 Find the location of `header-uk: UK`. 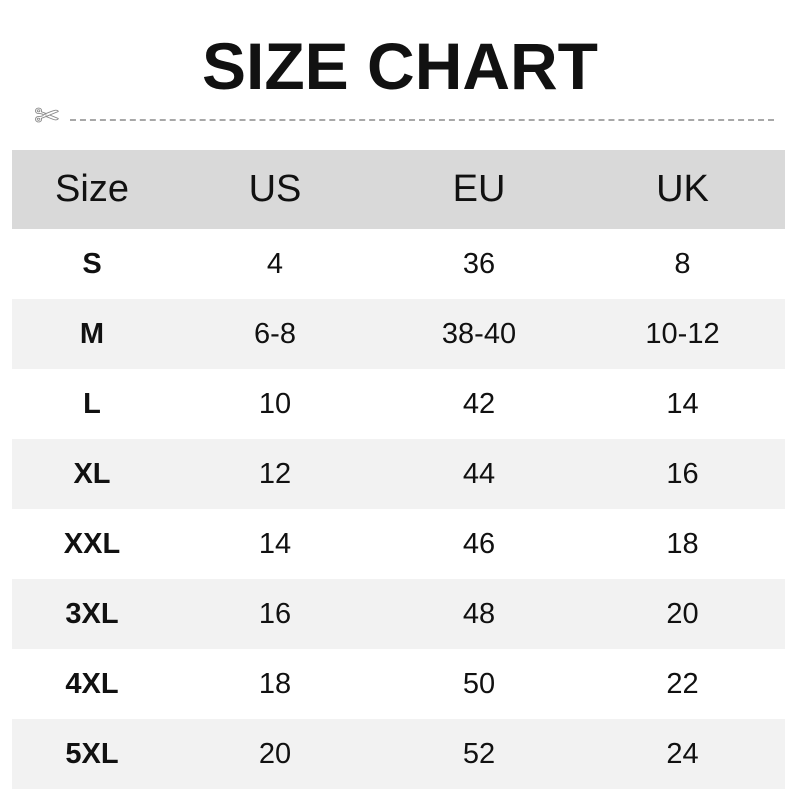

header-uk: UK is located at coordinates (682, 189).